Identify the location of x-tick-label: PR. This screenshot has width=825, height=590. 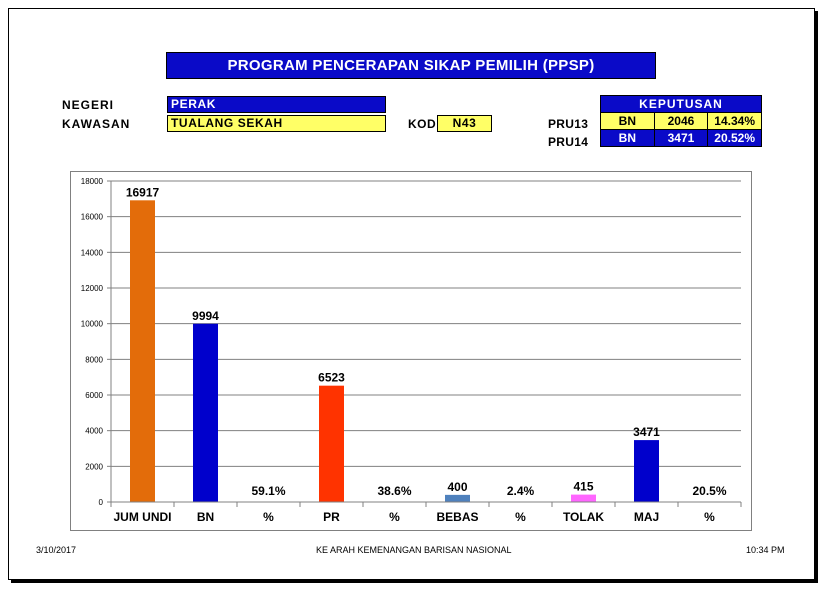
(331, 517).